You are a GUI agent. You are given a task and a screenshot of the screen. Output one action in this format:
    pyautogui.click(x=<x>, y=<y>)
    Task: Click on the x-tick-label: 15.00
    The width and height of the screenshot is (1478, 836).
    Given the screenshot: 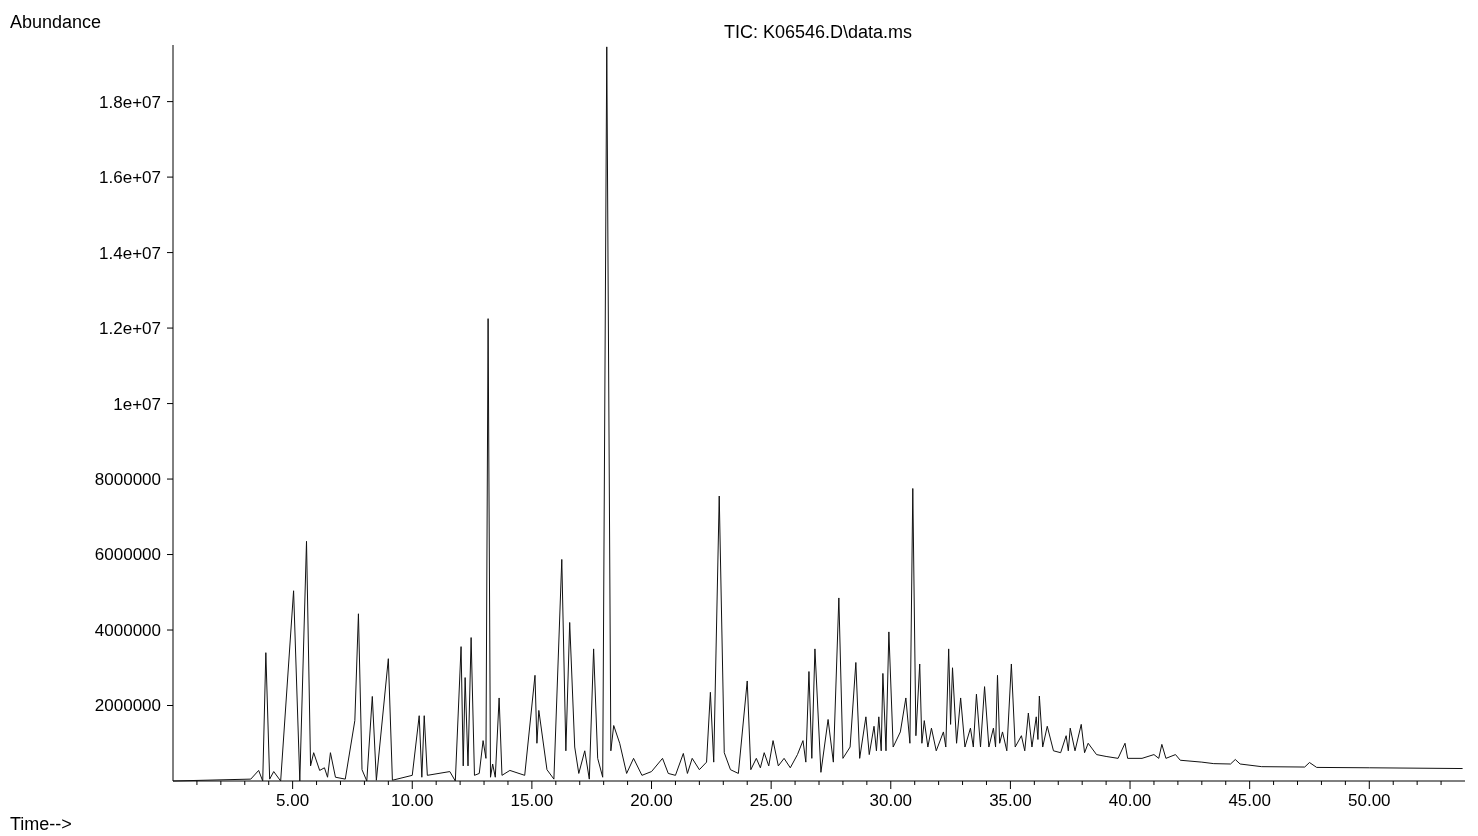 What is the action you would take?
    pyautogui.click(x=532, y=800)
    